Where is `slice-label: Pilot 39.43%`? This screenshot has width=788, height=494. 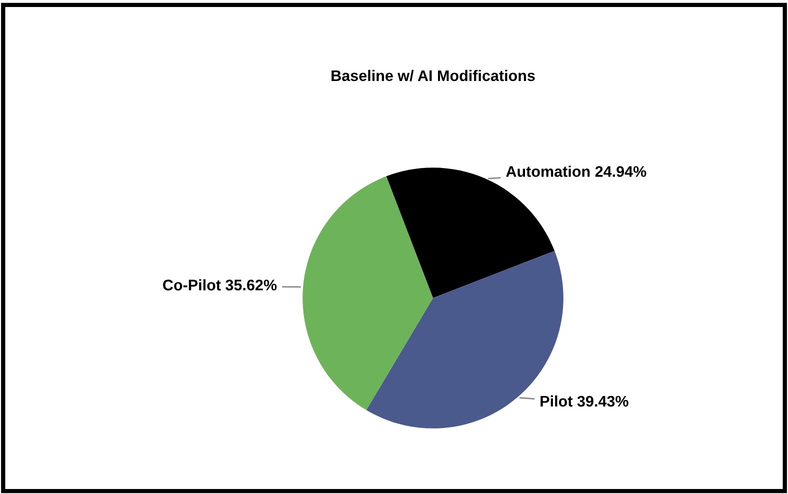
slice-label: Pilot 39.43% is located at coordinates (584, 401).